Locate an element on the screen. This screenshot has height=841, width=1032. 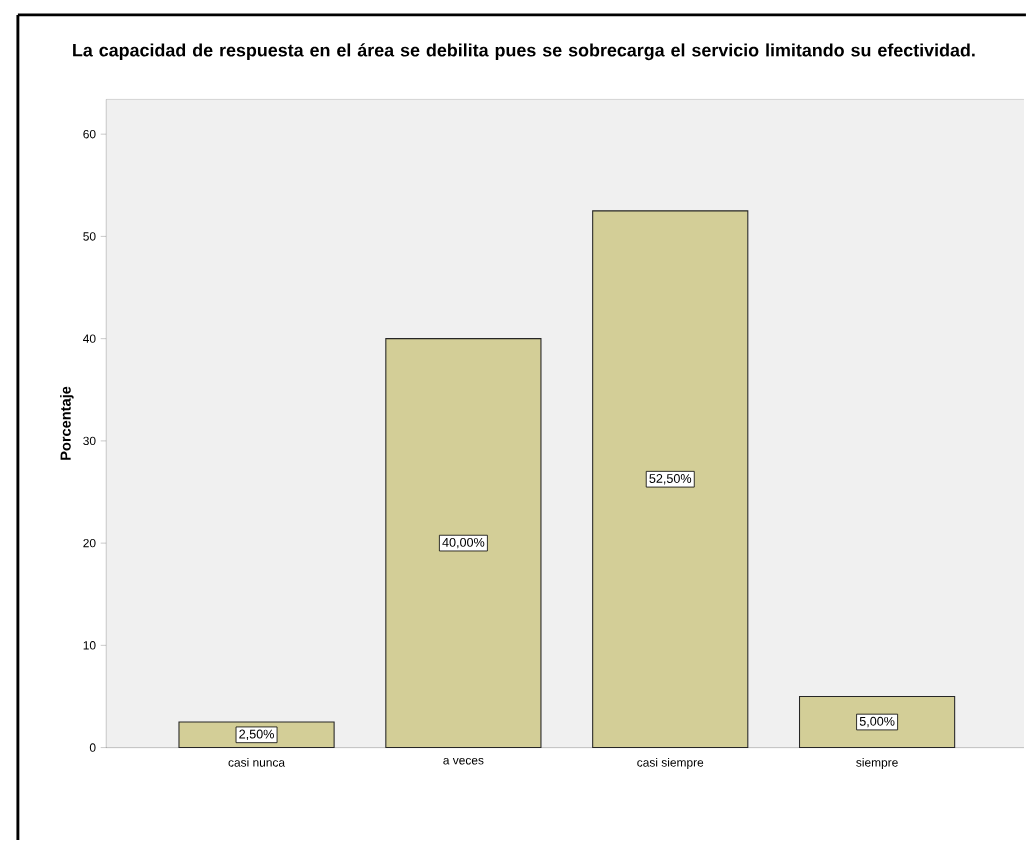
y-tick-label: 40 is located at coordinates (89, 338).